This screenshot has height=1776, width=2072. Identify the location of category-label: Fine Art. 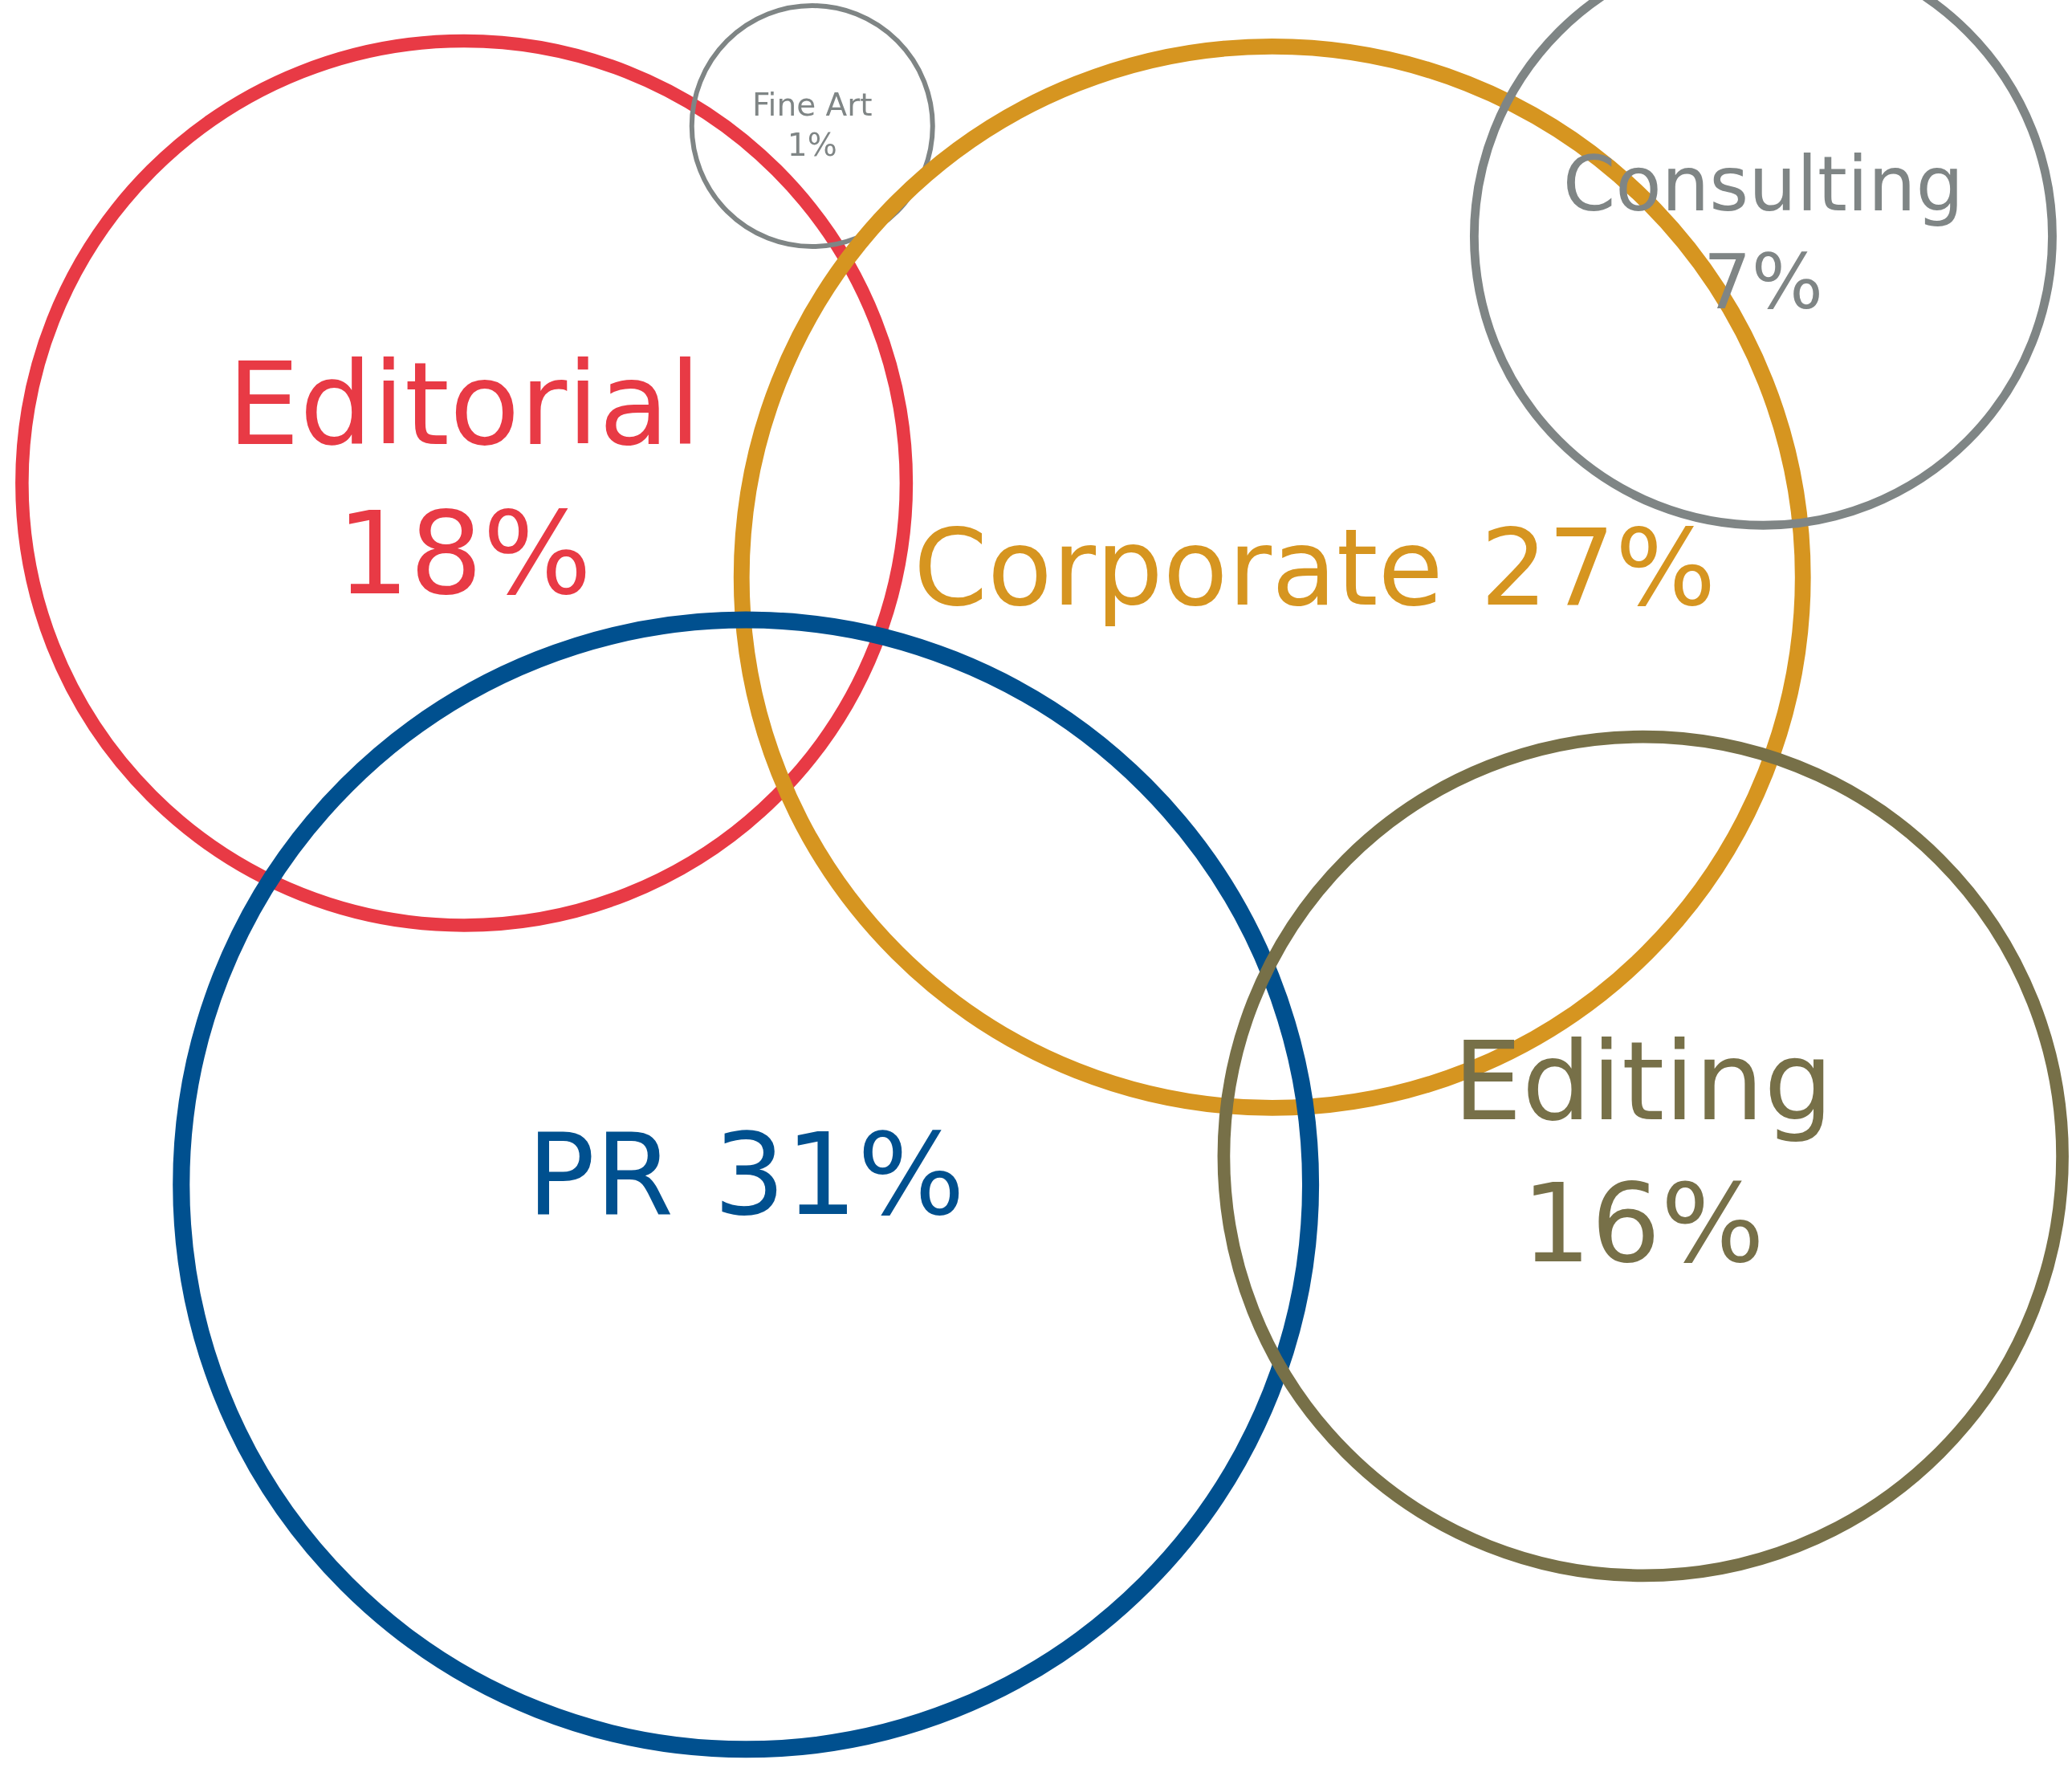
(812, 104).